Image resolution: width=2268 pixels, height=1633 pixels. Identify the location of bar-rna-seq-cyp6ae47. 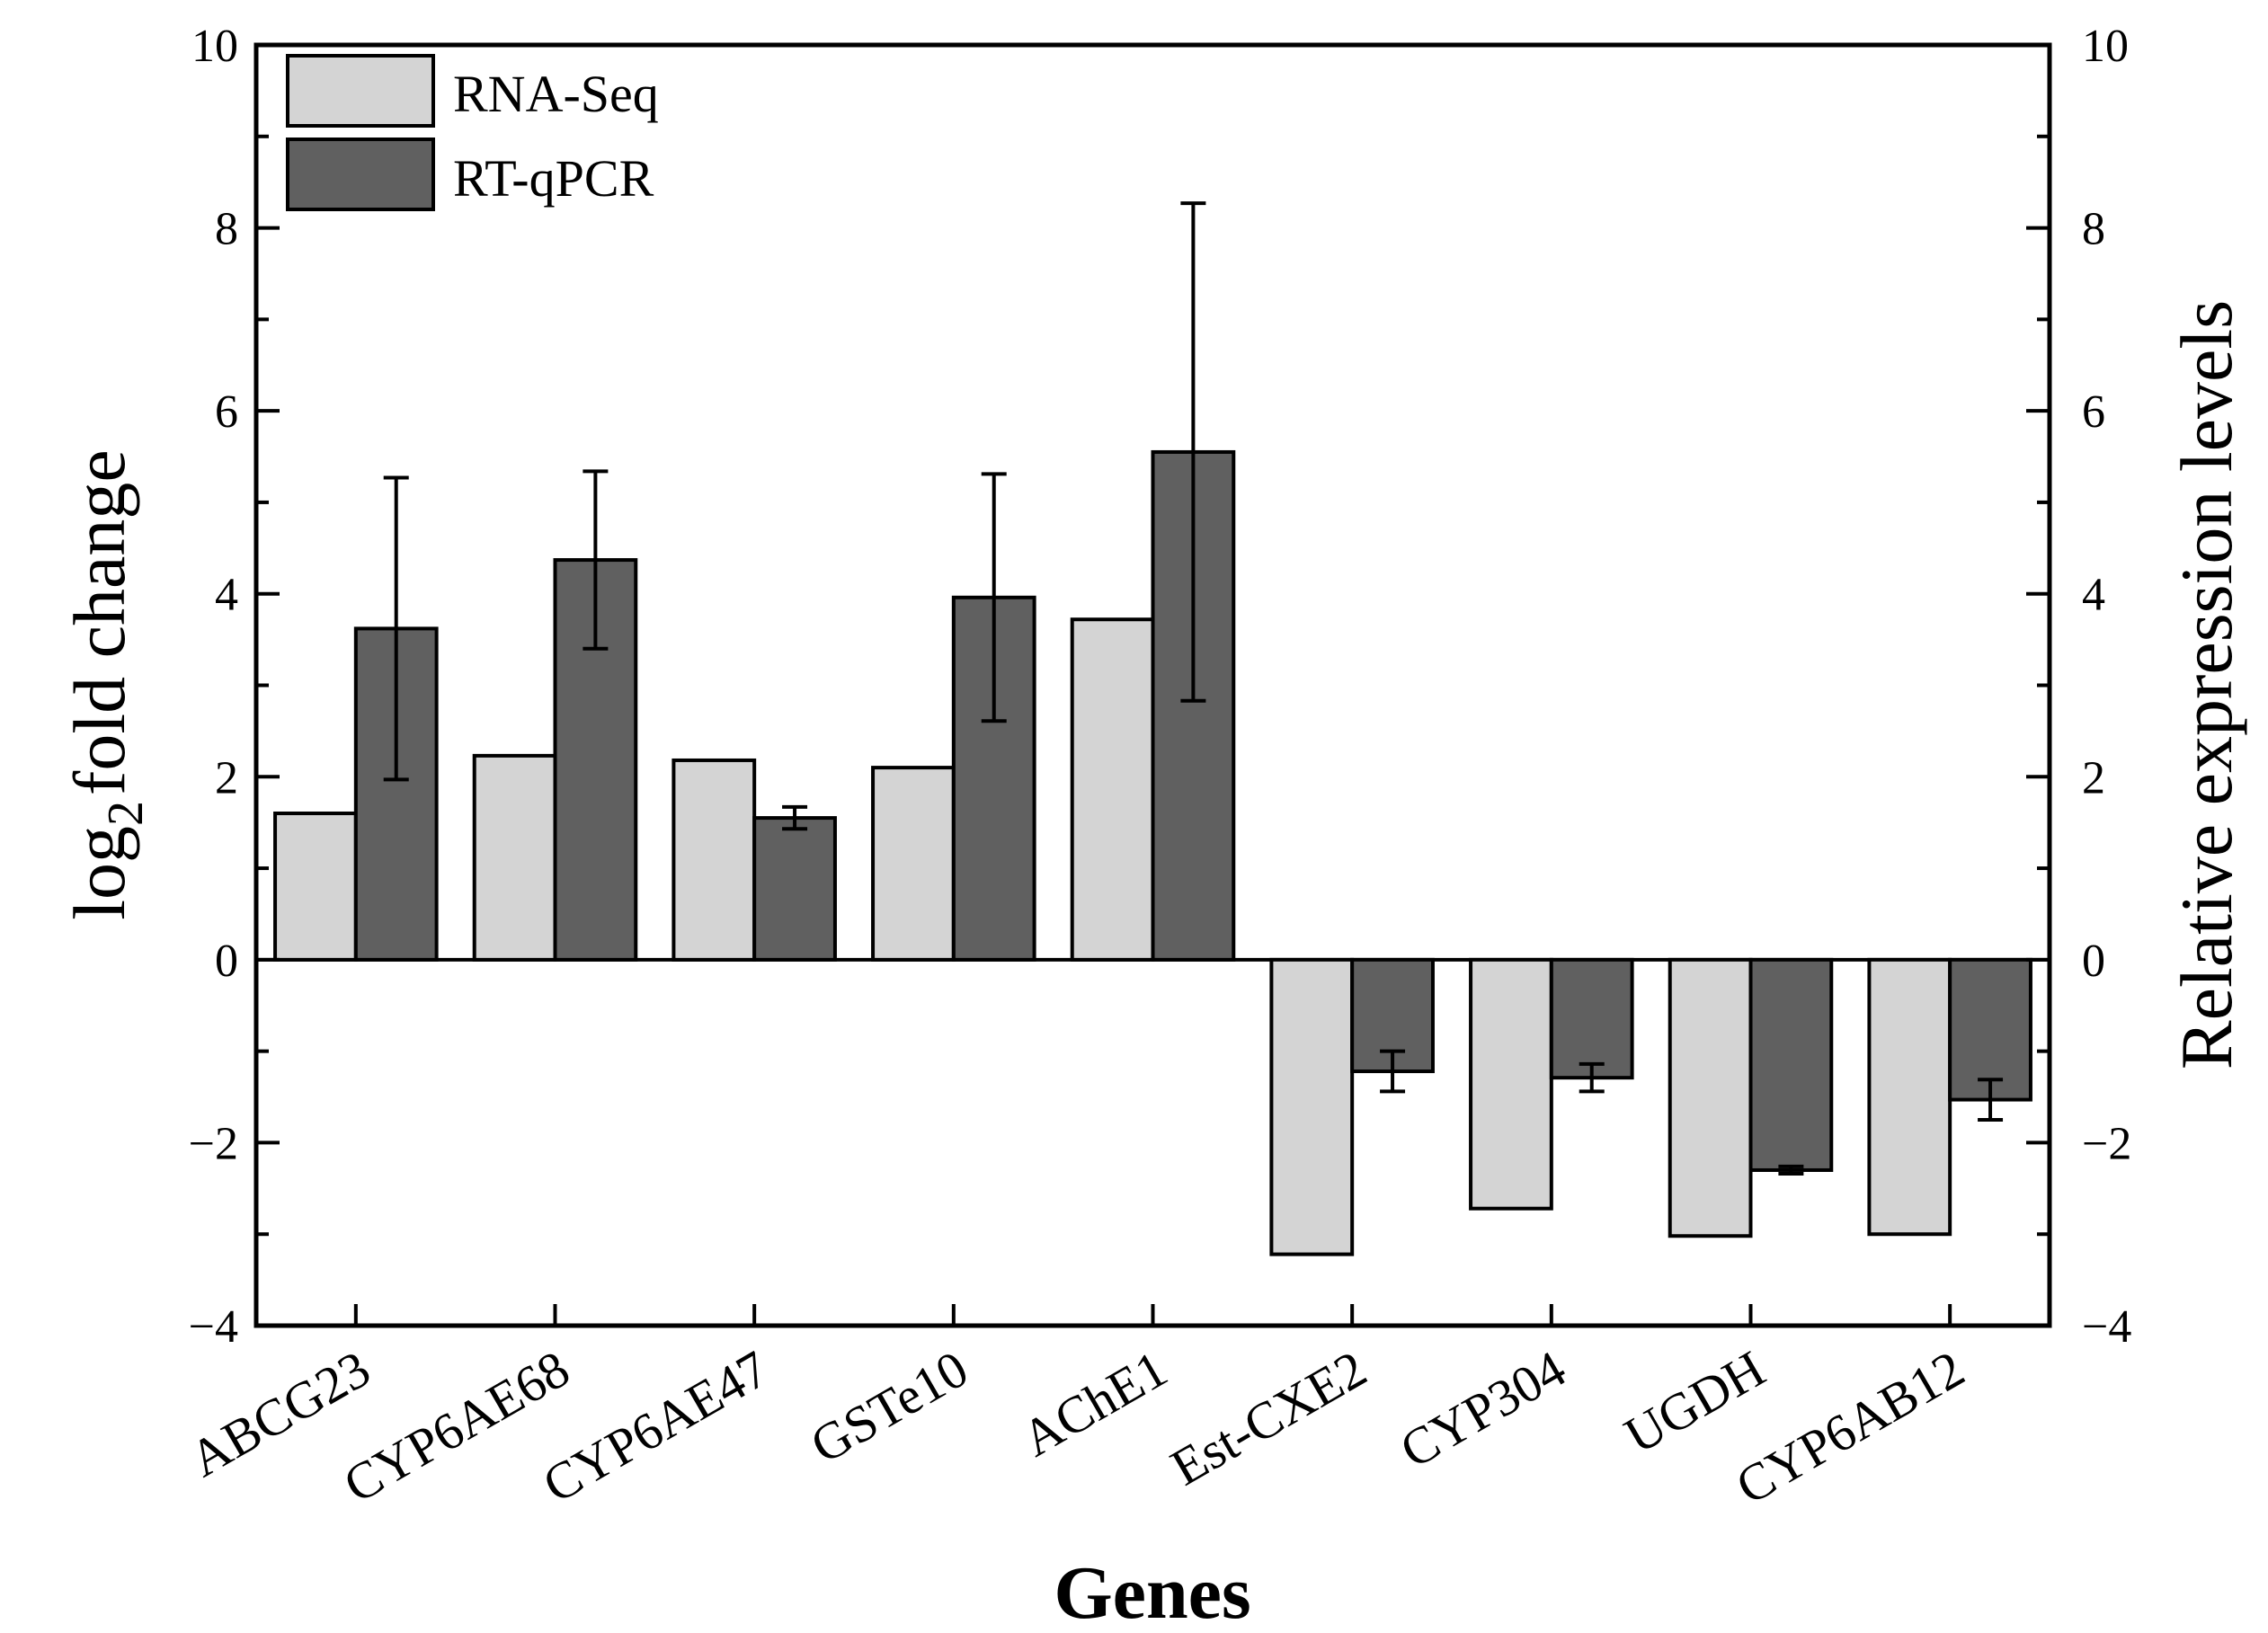
(714, 860).